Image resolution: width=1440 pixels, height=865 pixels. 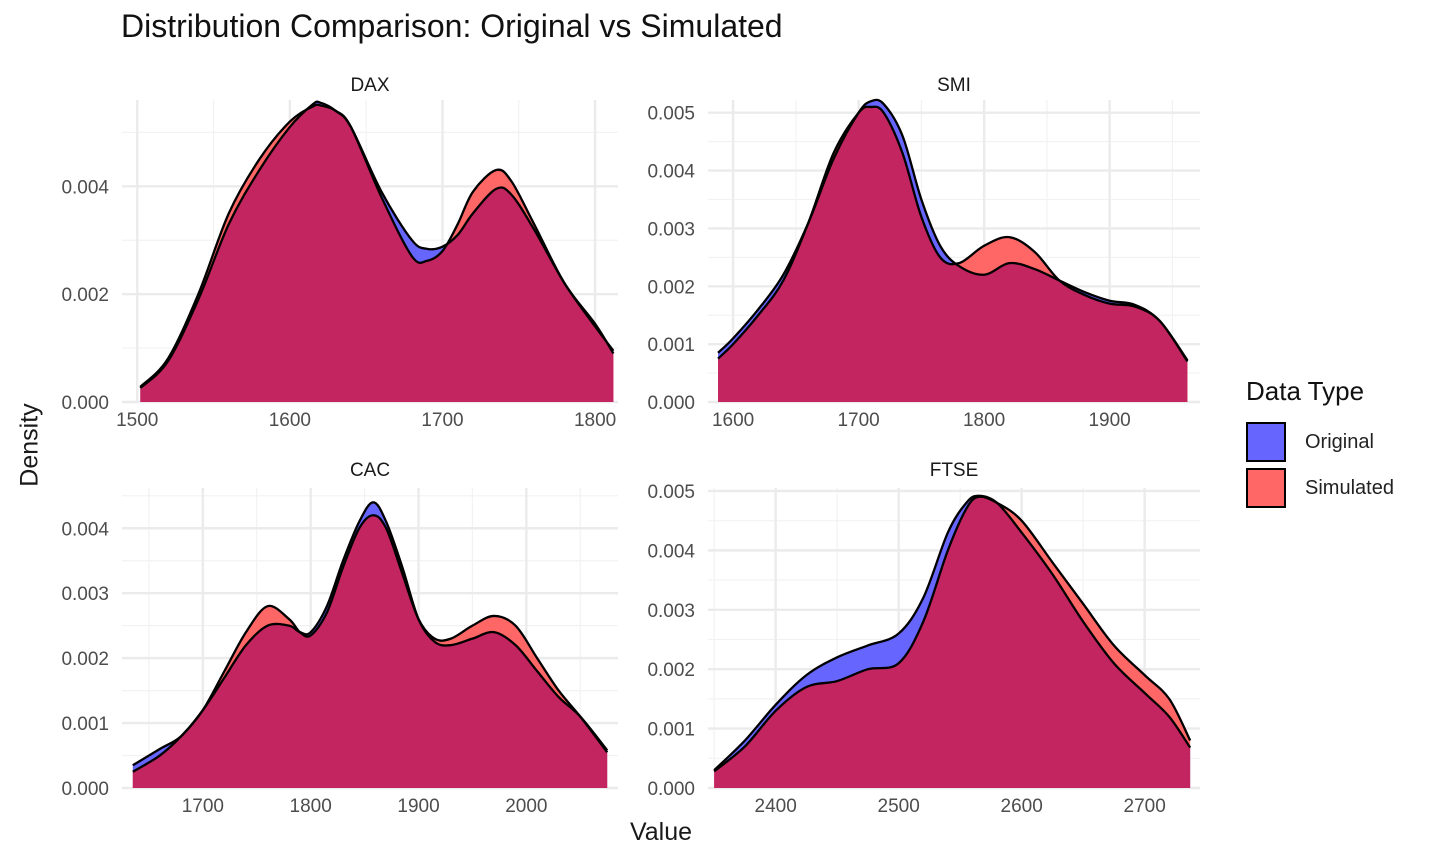 What do you see at coordinates (1266, 488) in the screenshot?
I see `legend-swatch-simulated` at bounding box center [1266, 488].